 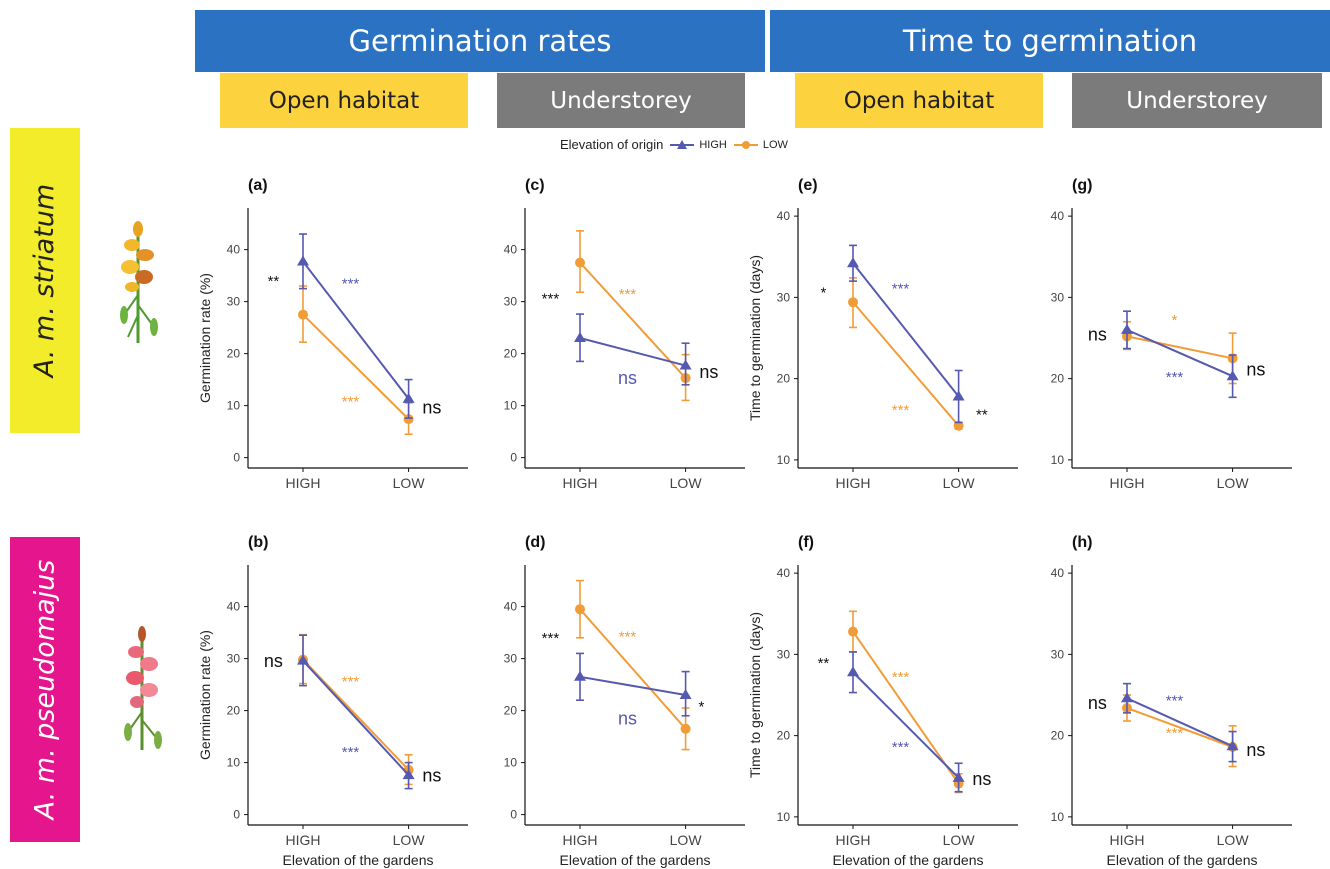 I want to click on annotation-f-3: ns, so click(x=981, y=779).